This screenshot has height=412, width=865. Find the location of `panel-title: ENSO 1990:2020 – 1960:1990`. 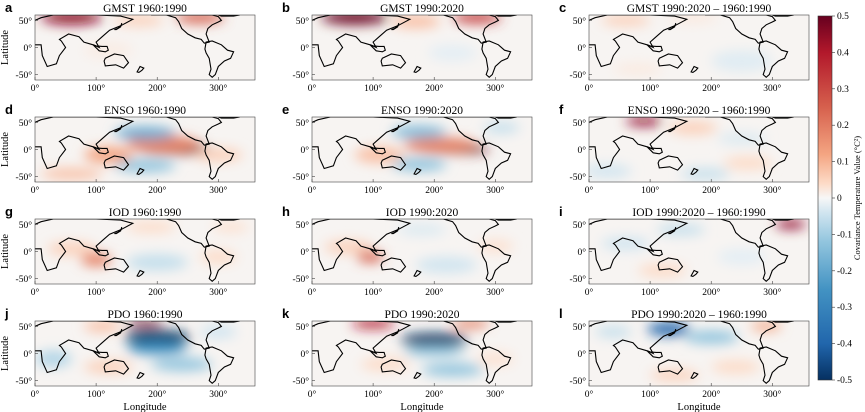

panel-title: ENSO 1990:2020 – 1960:1990 is located at coordinates (699, 111).